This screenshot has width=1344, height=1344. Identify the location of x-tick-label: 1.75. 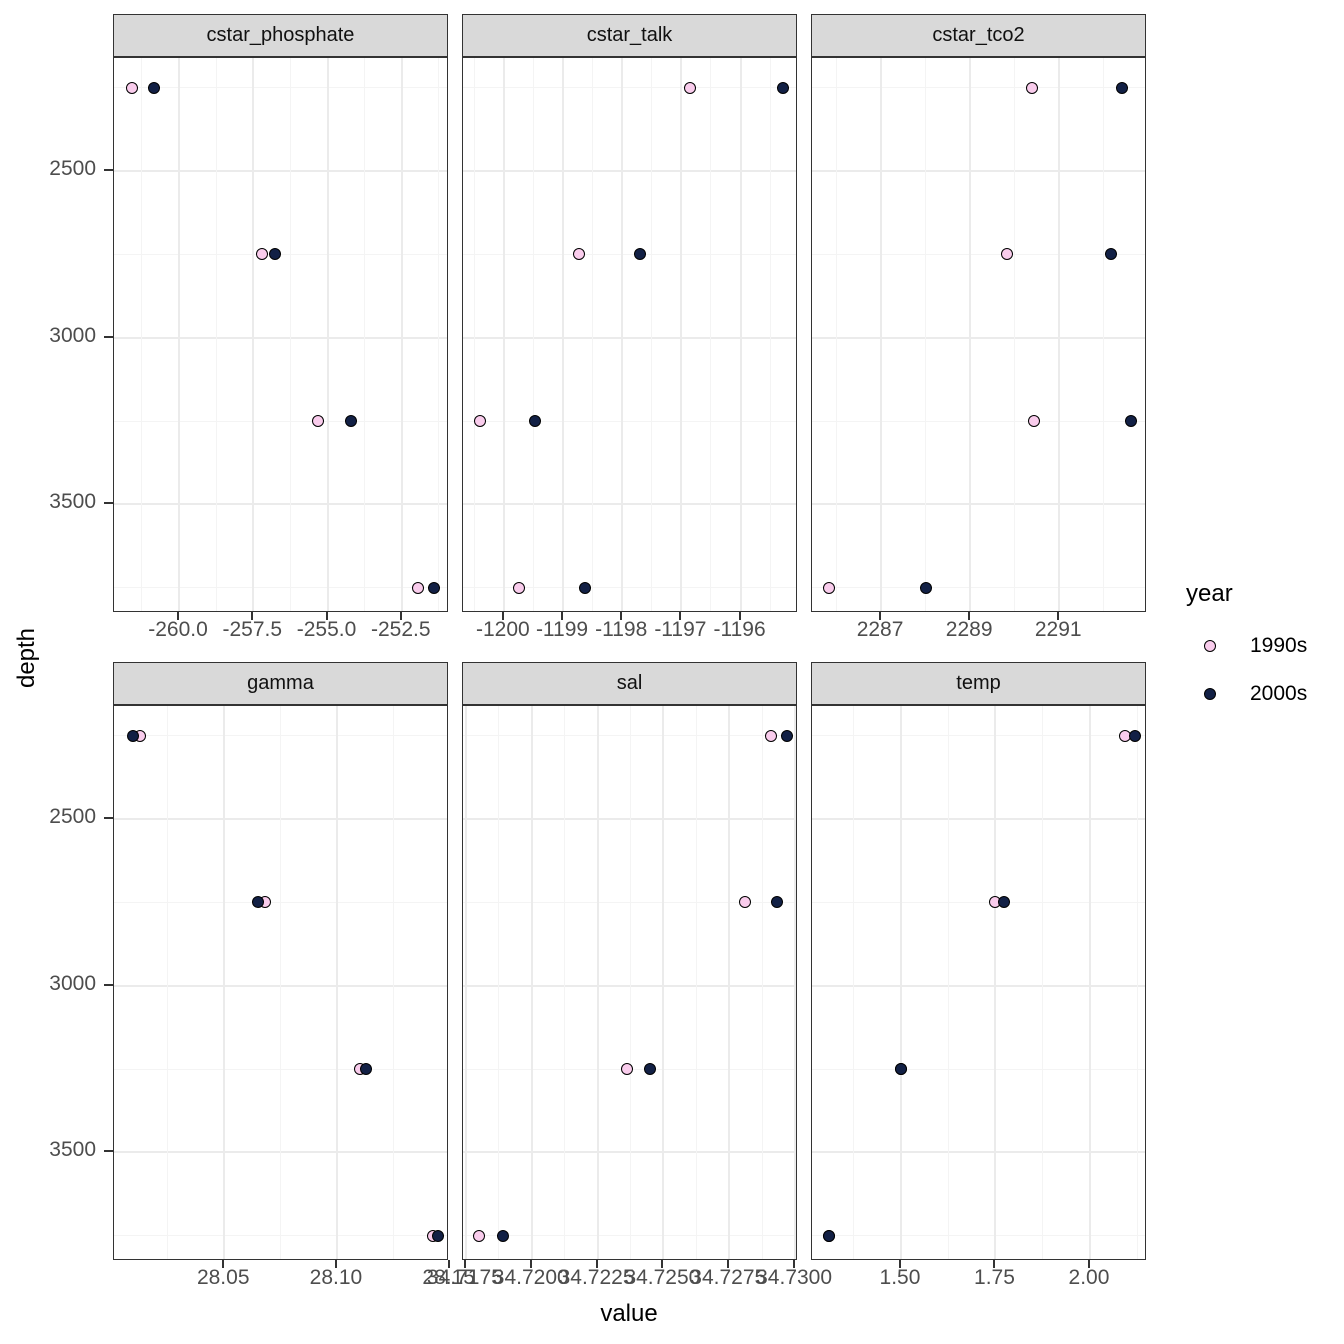
(994, 1277).